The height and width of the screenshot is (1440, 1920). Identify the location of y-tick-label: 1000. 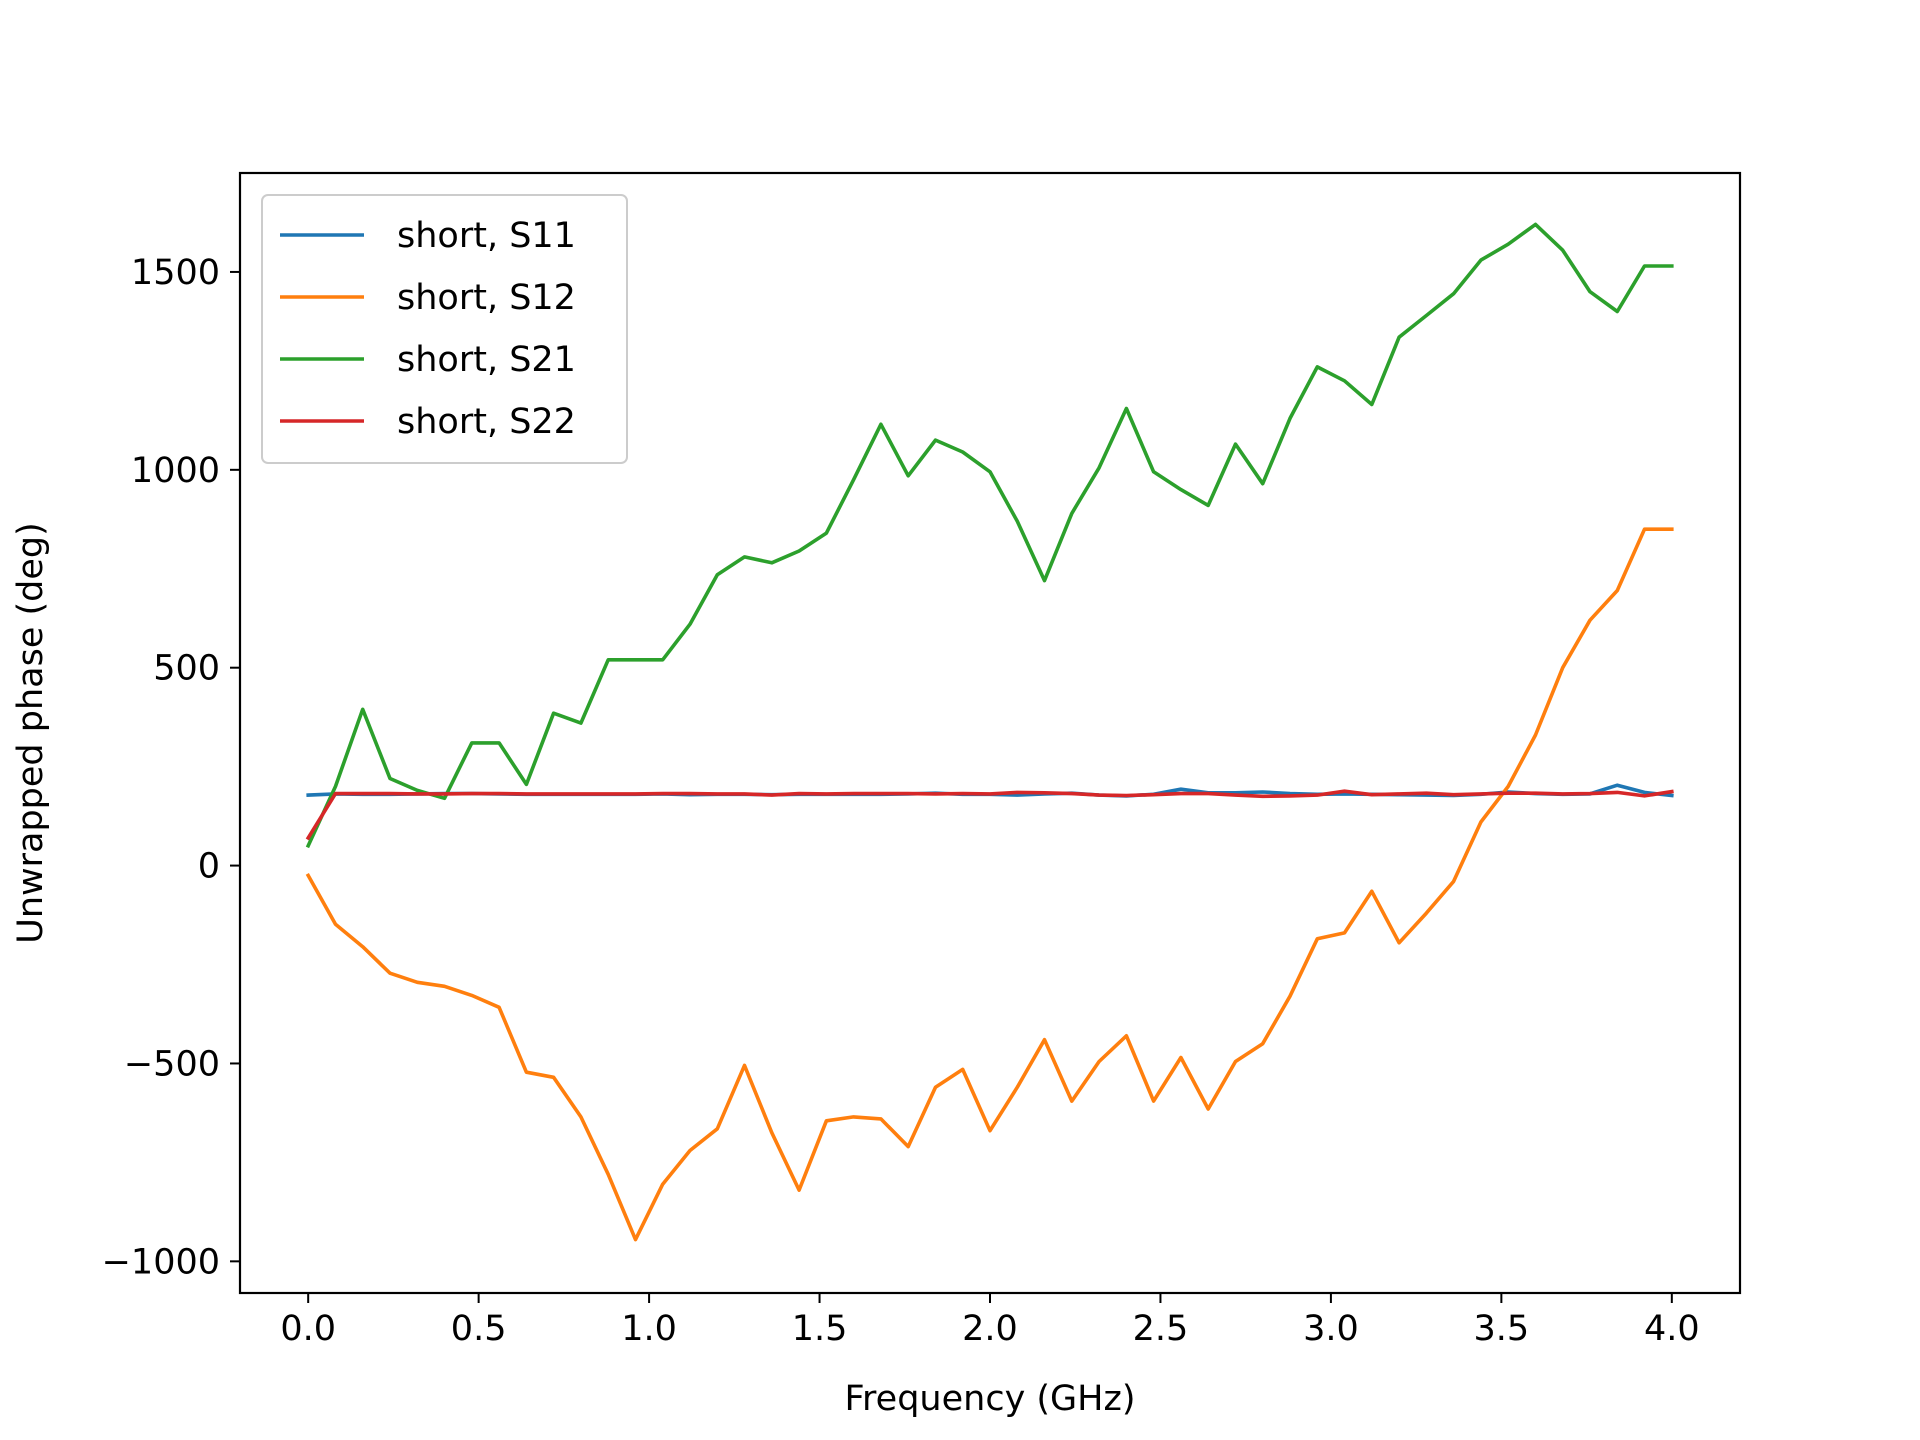
(175, 471).